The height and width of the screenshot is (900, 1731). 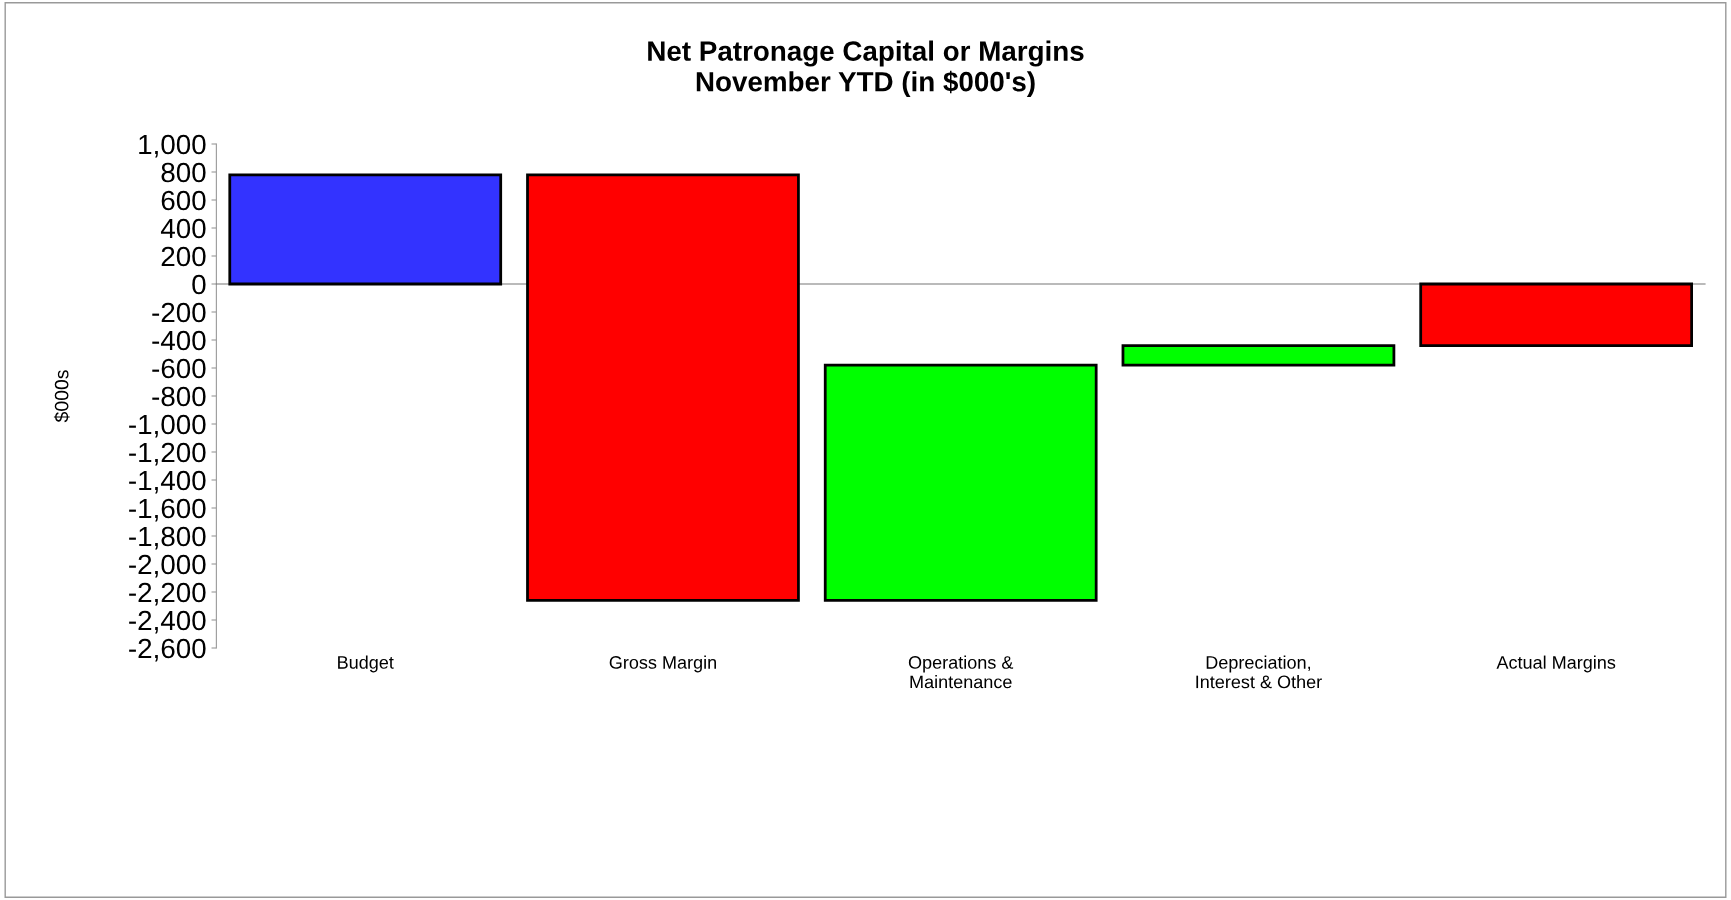 What do you see at coordinates (179, 340) in the screenshot?
I see `y-tick-label: -400` at bounding box center [179, 340].